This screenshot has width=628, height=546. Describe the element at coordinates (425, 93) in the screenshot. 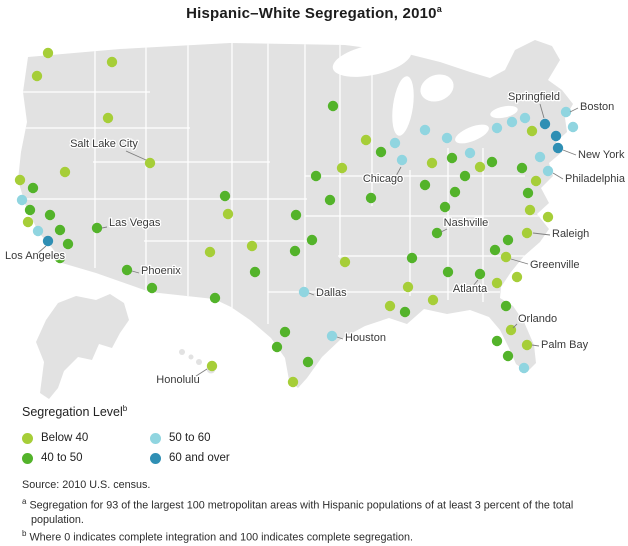

I see `great-lakes` at that location.